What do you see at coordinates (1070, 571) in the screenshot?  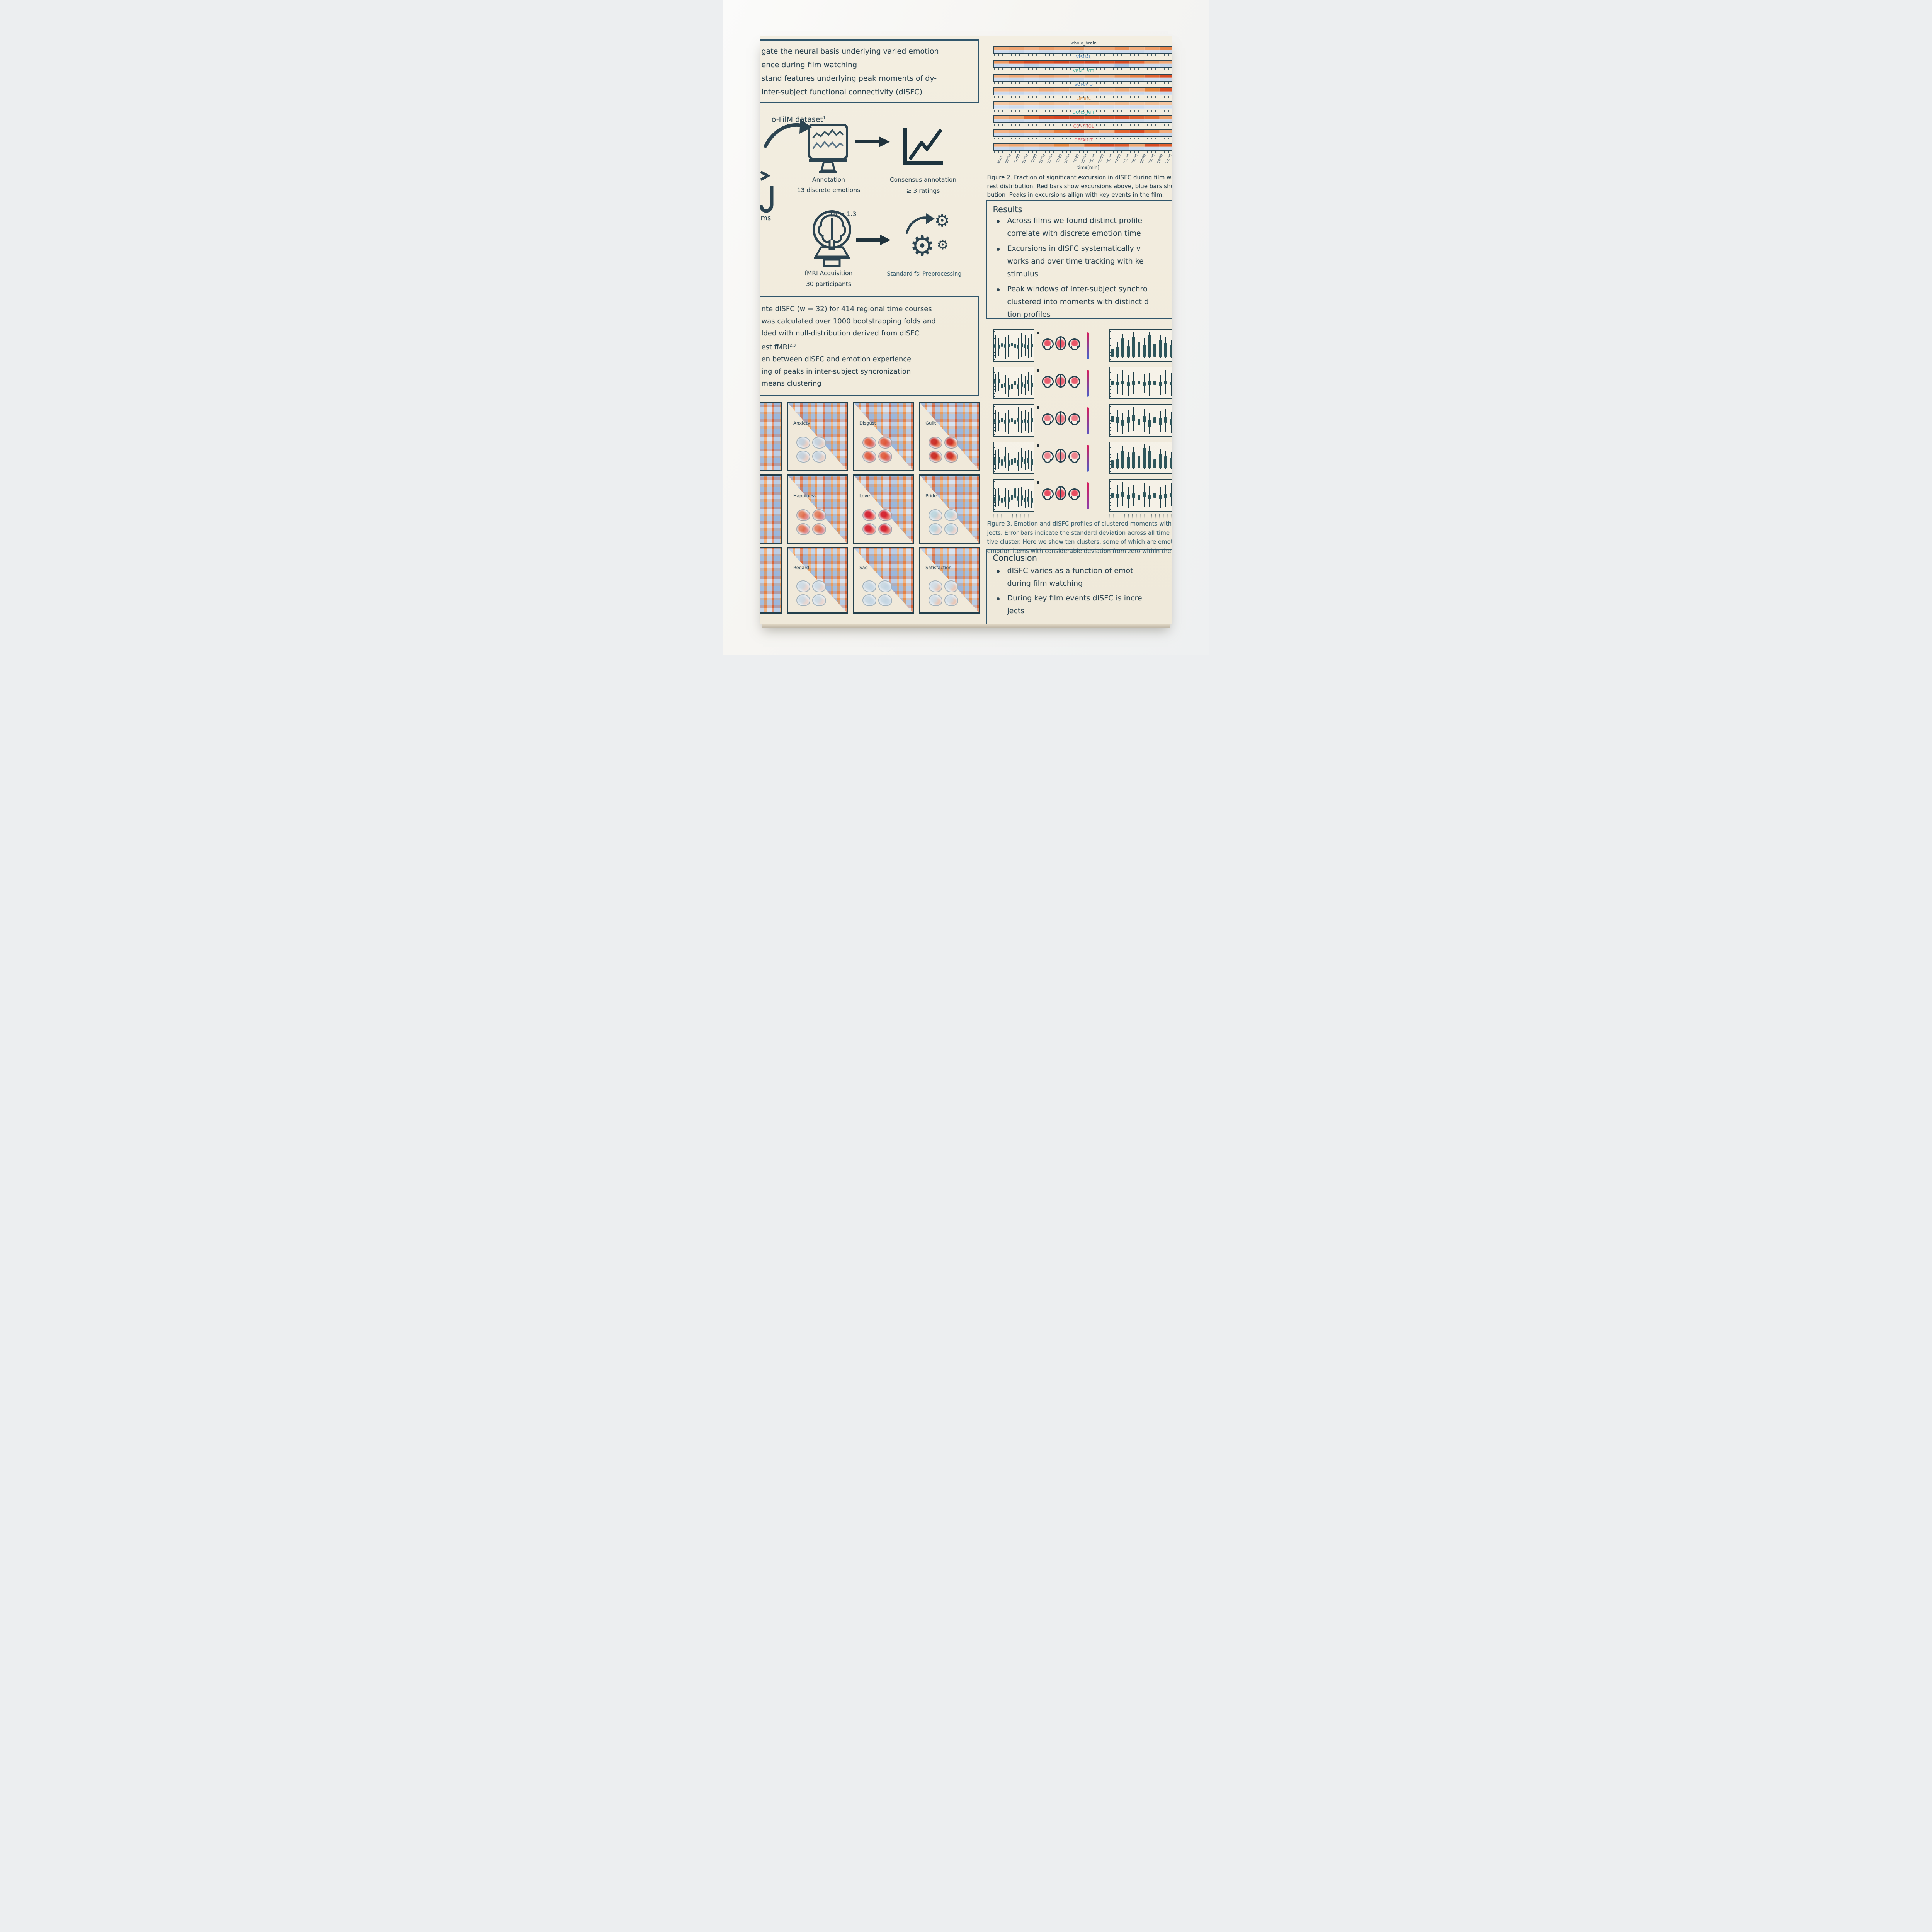 I see `bullet-line: dISFC varies as a function of emot` at bounding box center [1070, 571].